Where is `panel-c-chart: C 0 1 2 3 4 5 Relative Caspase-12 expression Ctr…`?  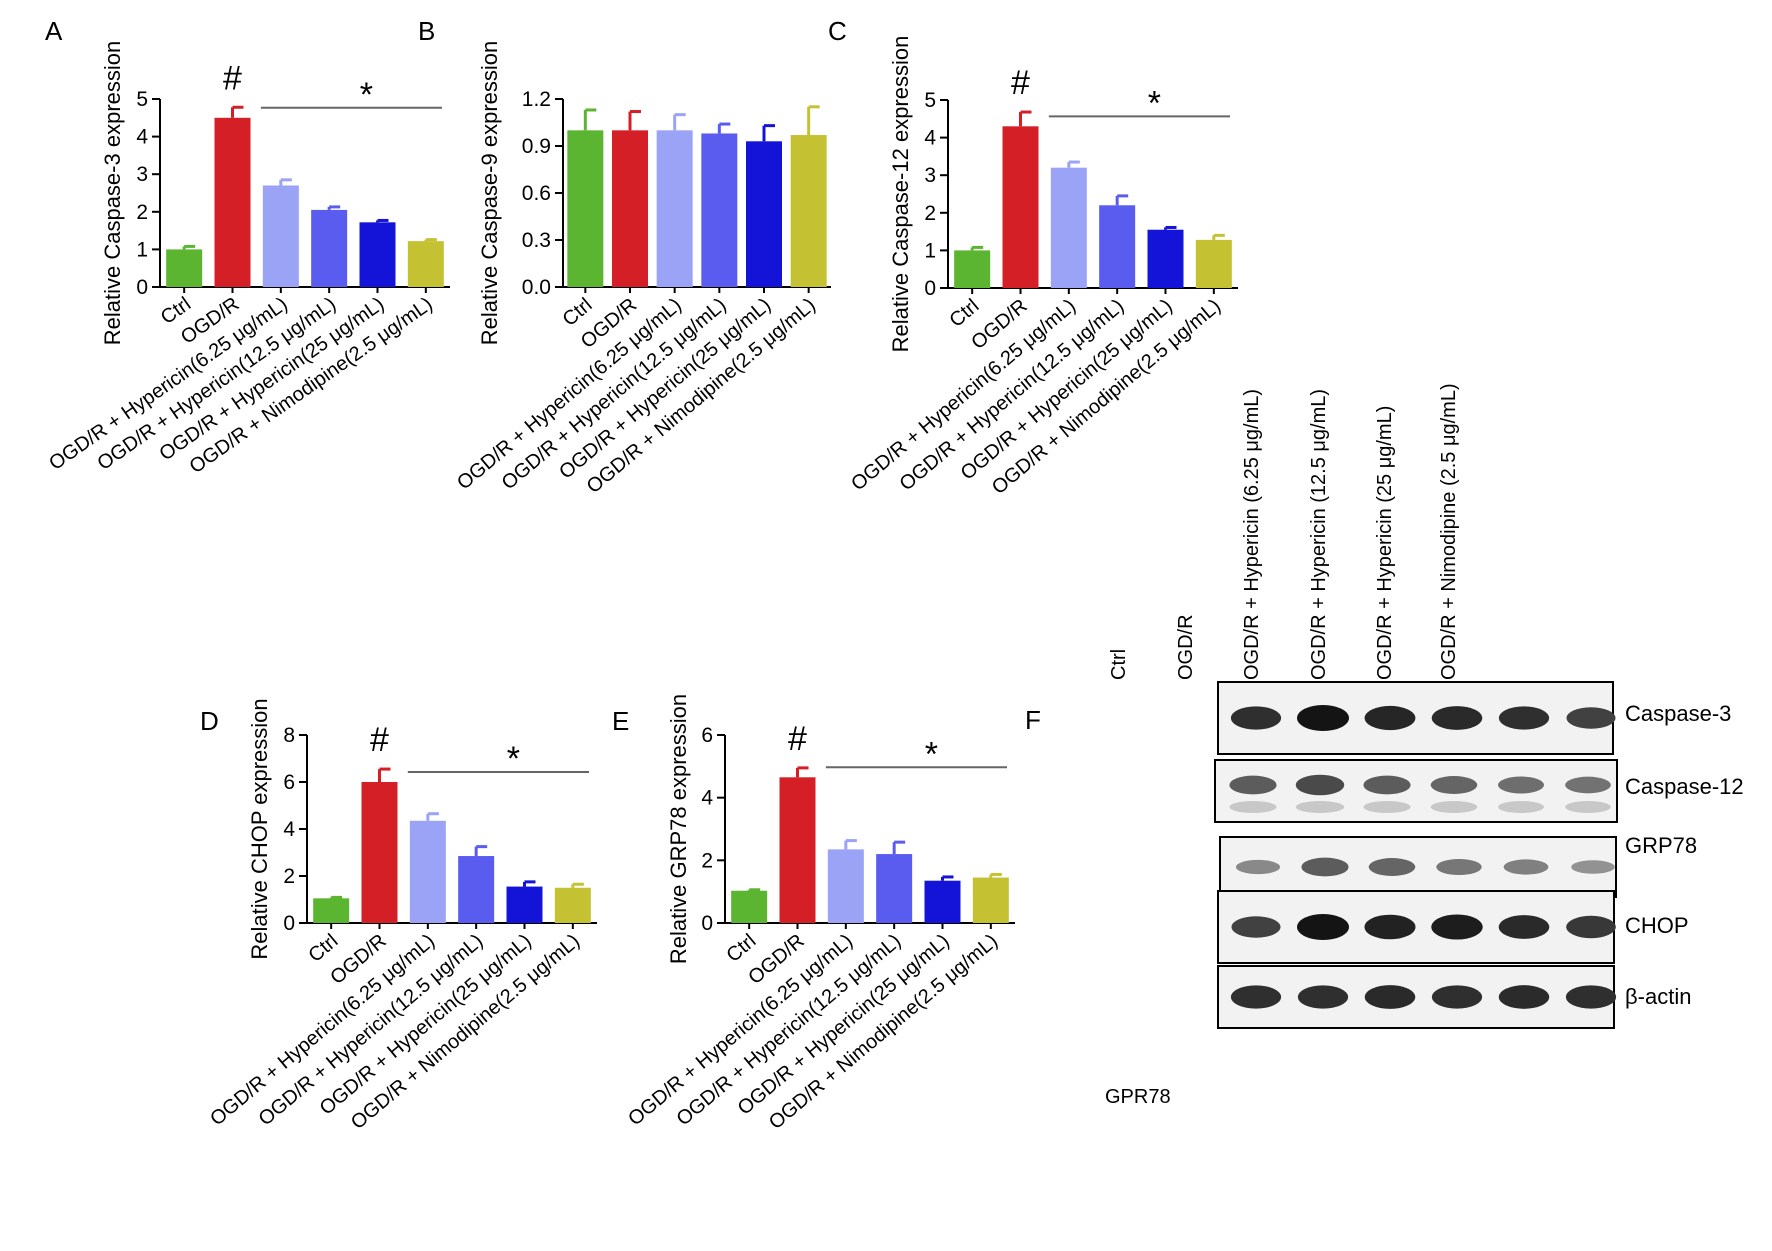 panel-c-chart: C 0 1 2 3 4 5 Relative Caspase-12 expression Ctr… is located at coordinates (1033, 257).